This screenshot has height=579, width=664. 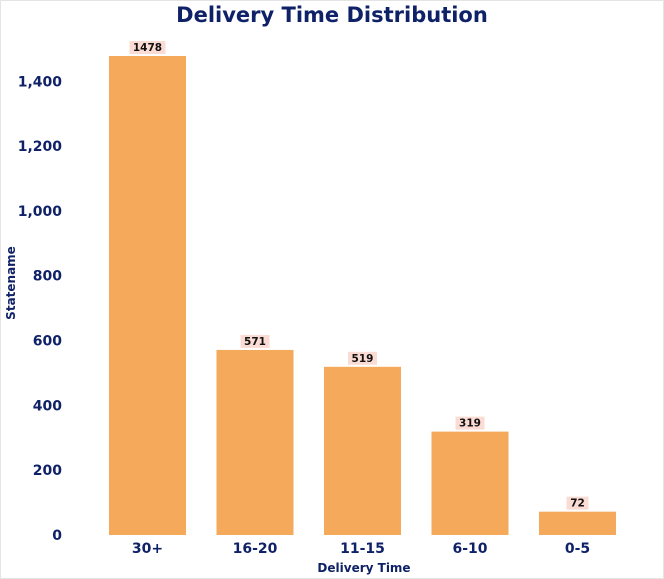 I want to click on data-label: 571, so click(x=255, y=341).